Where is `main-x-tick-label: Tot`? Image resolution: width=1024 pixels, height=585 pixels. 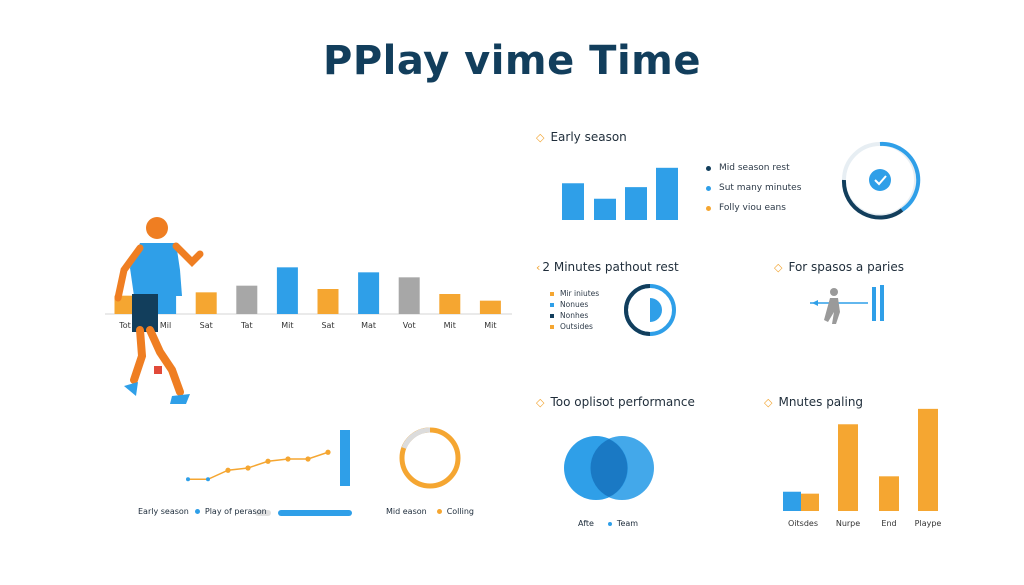 main-x-tick-label: Tot is located at coordinates (125, 325).